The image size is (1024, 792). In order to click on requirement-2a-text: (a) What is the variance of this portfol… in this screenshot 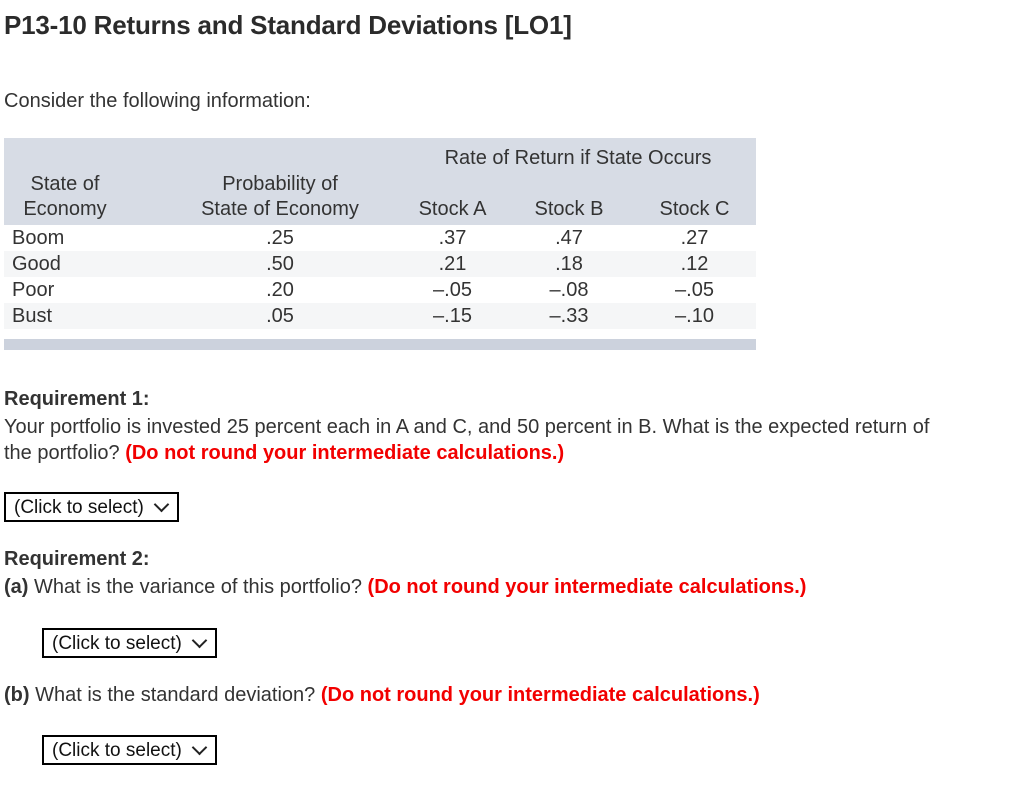, I will do `click(473, 587)`.